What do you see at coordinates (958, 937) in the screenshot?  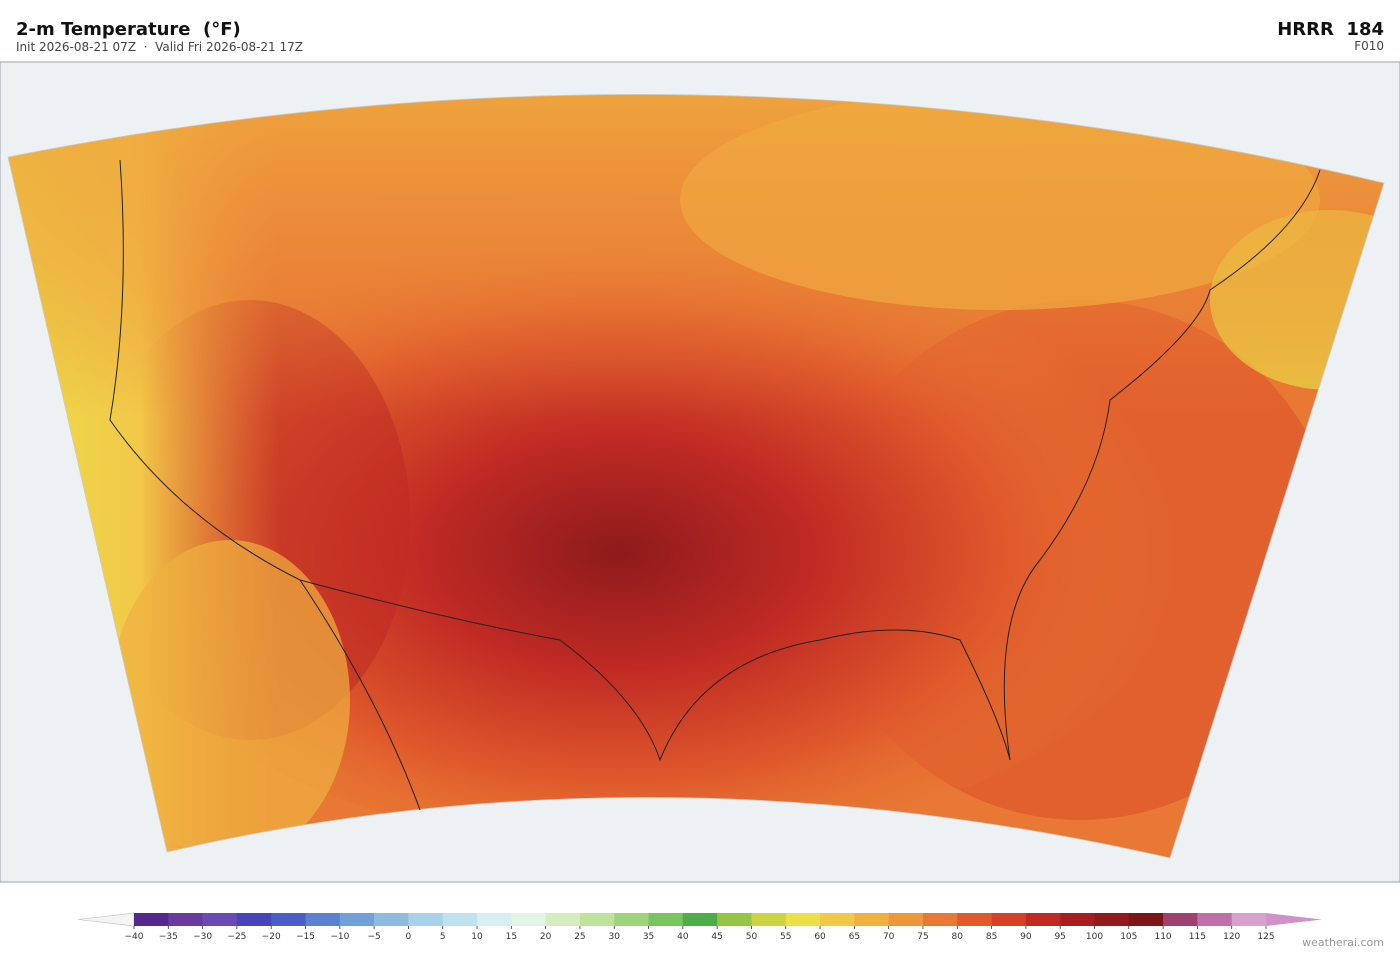 I see `colorbar-tick-label: 80` at bounding box center [958, 937].